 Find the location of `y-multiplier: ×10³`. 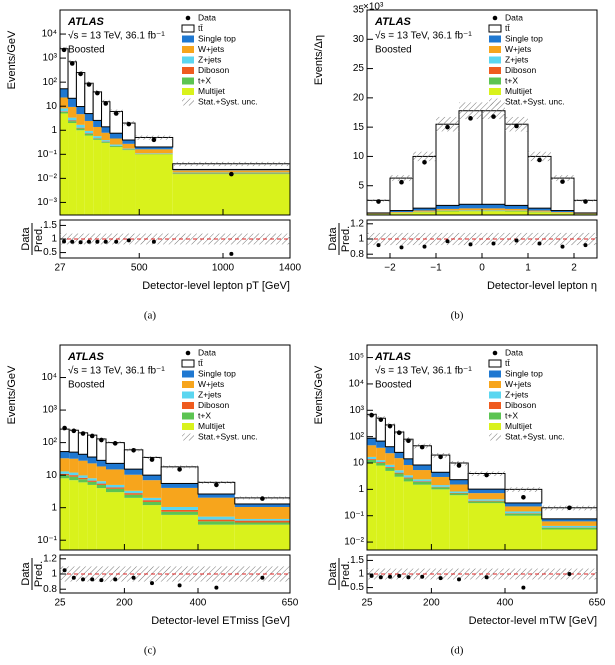

y-multiplier: ×10³ is located at coordinates (373, 7).